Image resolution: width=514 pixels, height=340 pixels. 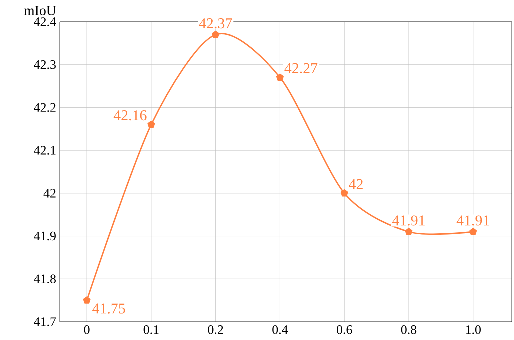 I want to click on x-tick-label: 0.6, so click(x=344, y=330).